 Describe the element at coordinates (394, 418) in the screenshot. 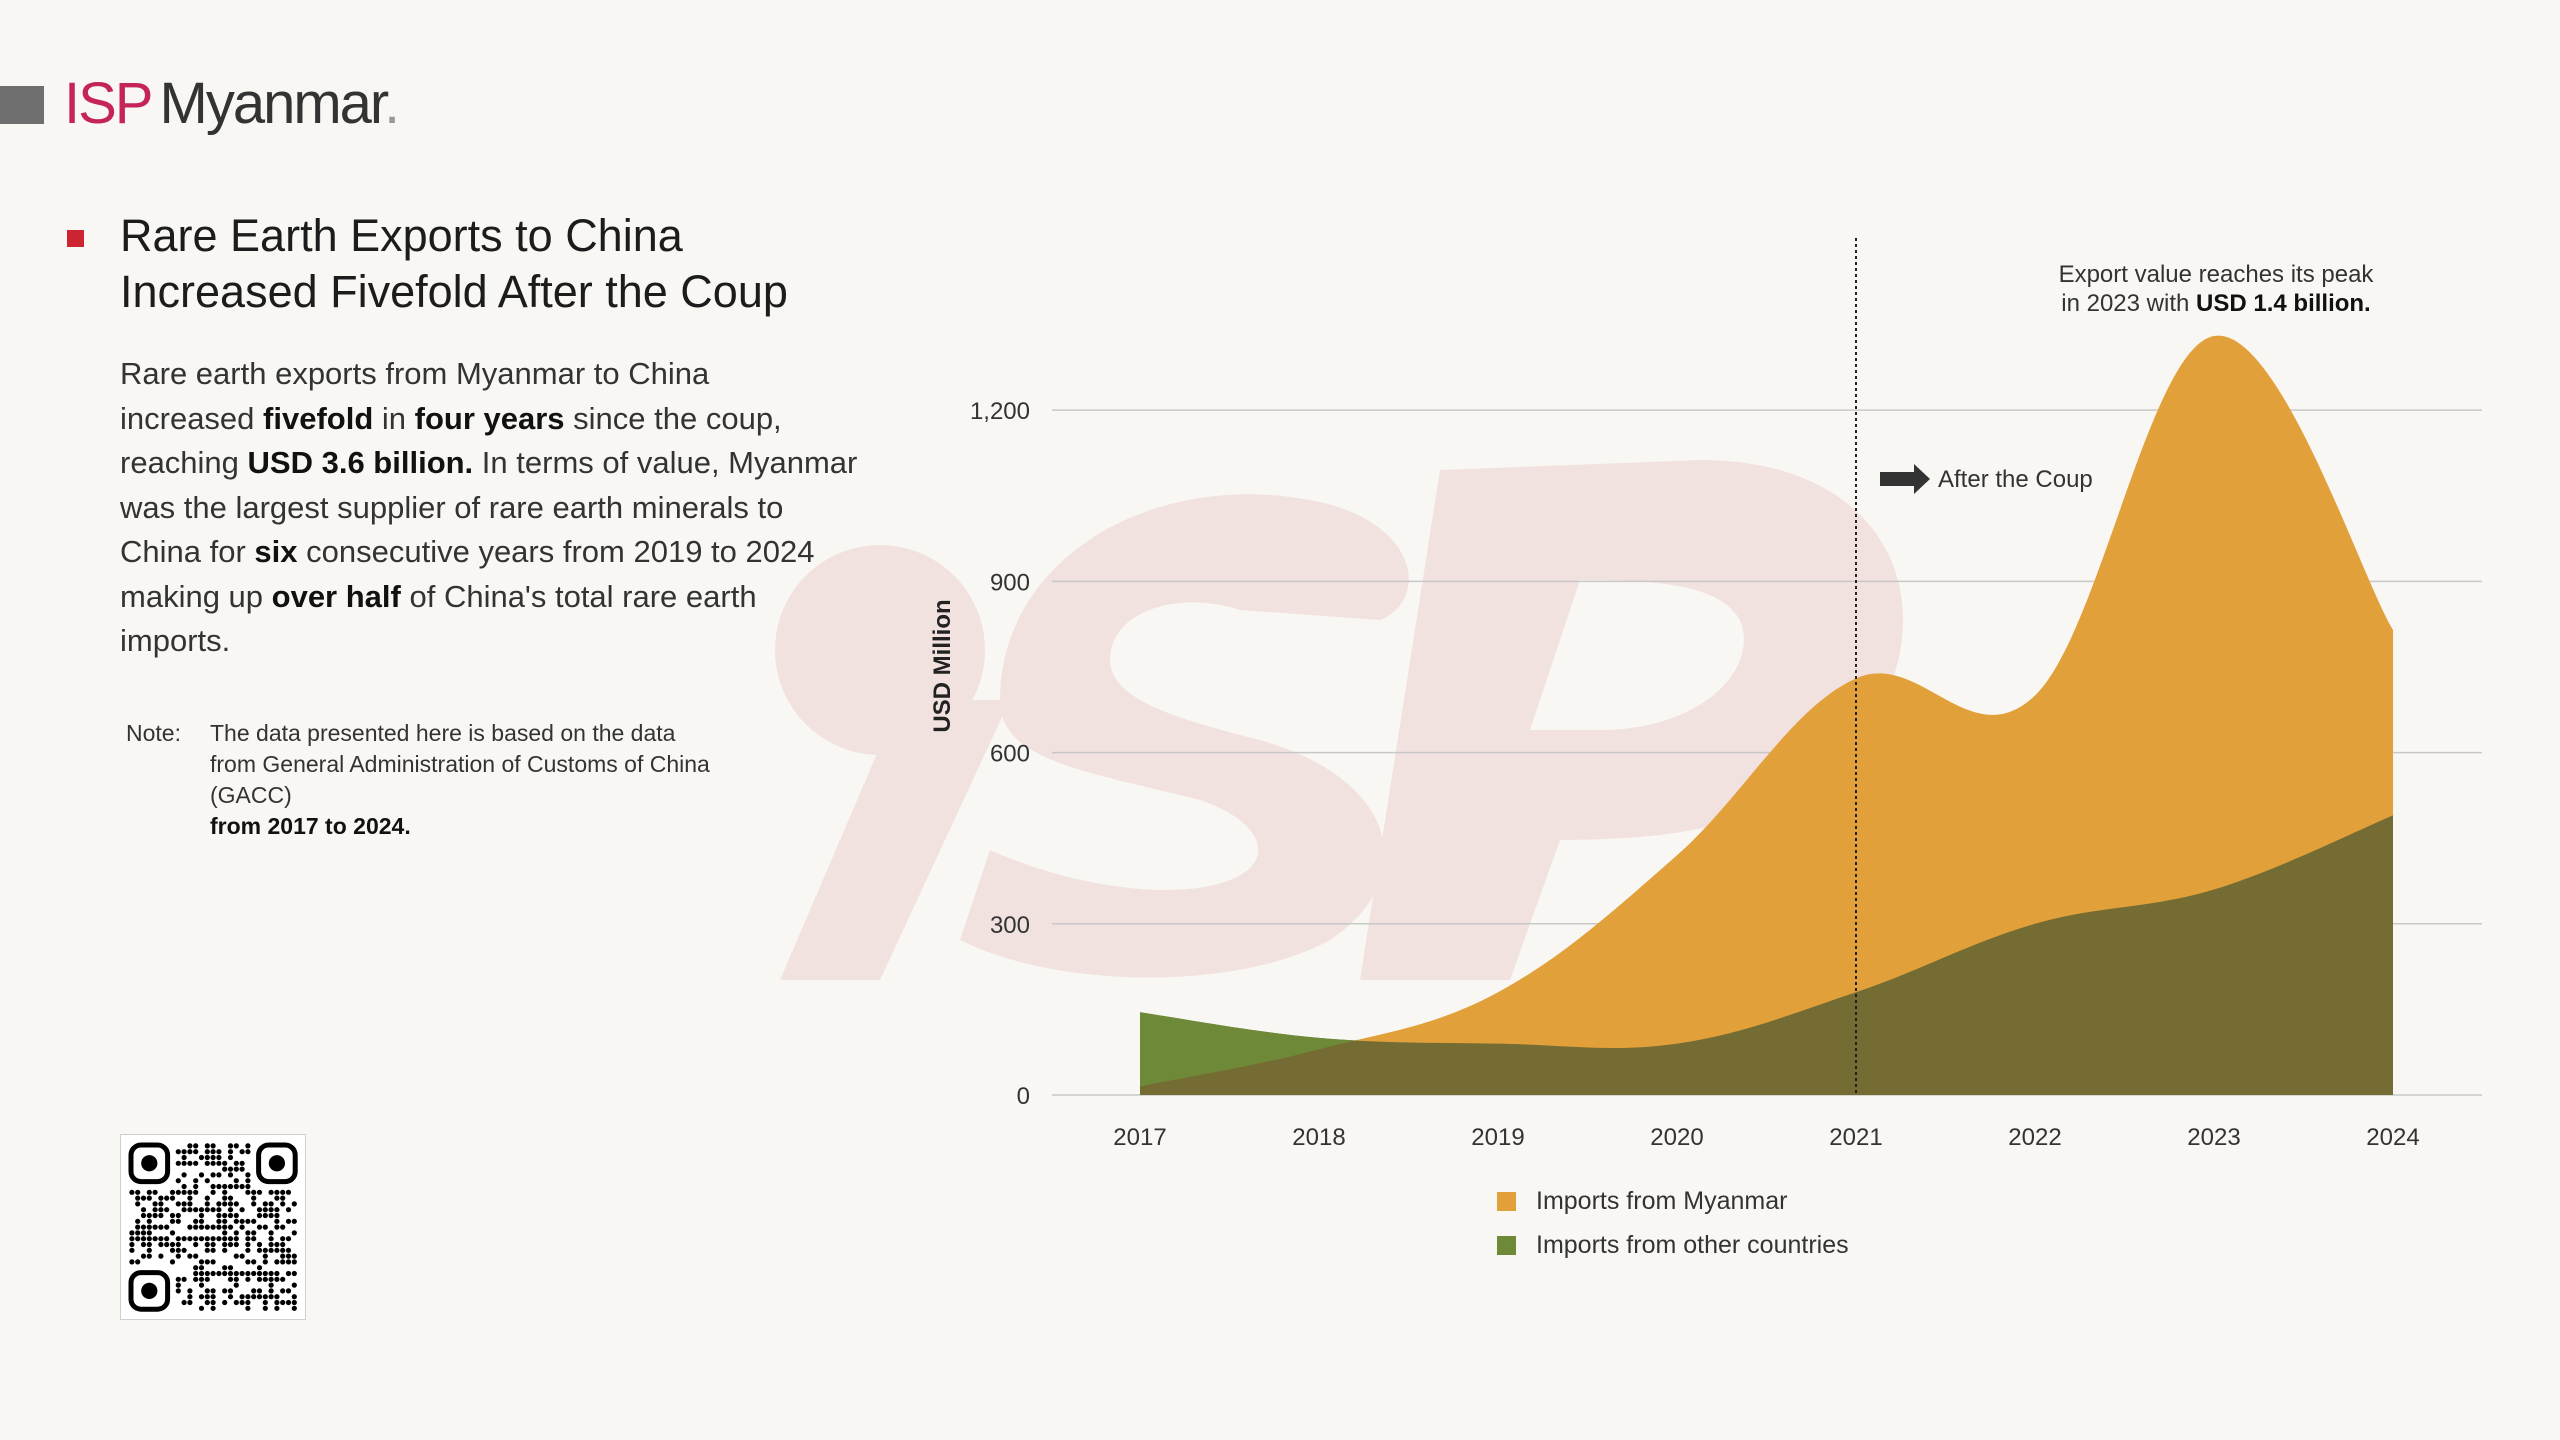

I see `summary-text: in` at that location.